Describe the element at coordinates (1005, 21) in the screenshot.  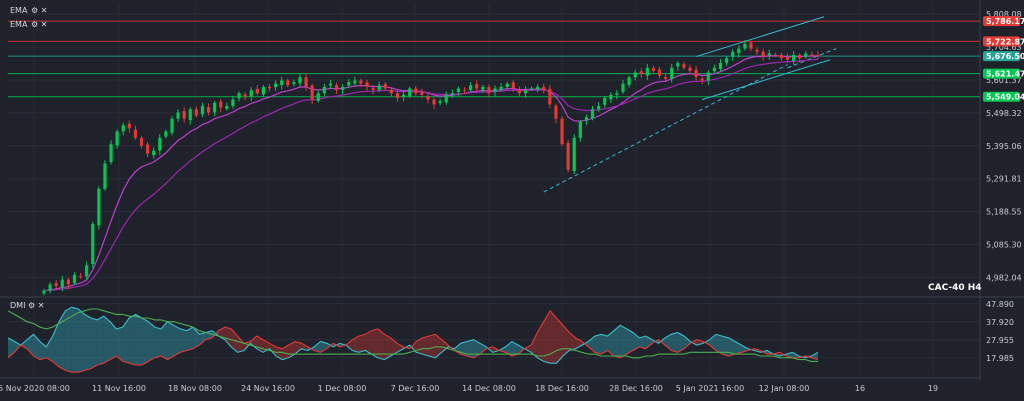
I see `price-tag-label: 5,786.17` at that location.